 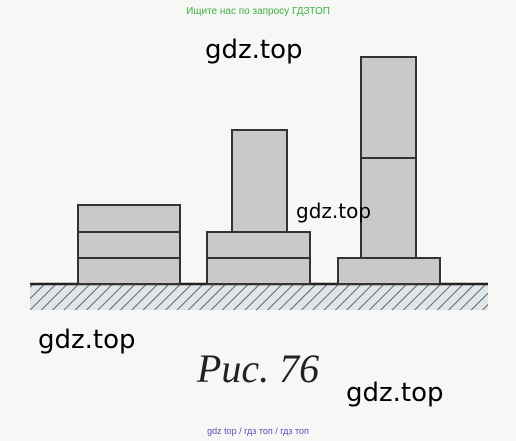 I want to click on caption: Рис. 76, so click(x=257, y=368).